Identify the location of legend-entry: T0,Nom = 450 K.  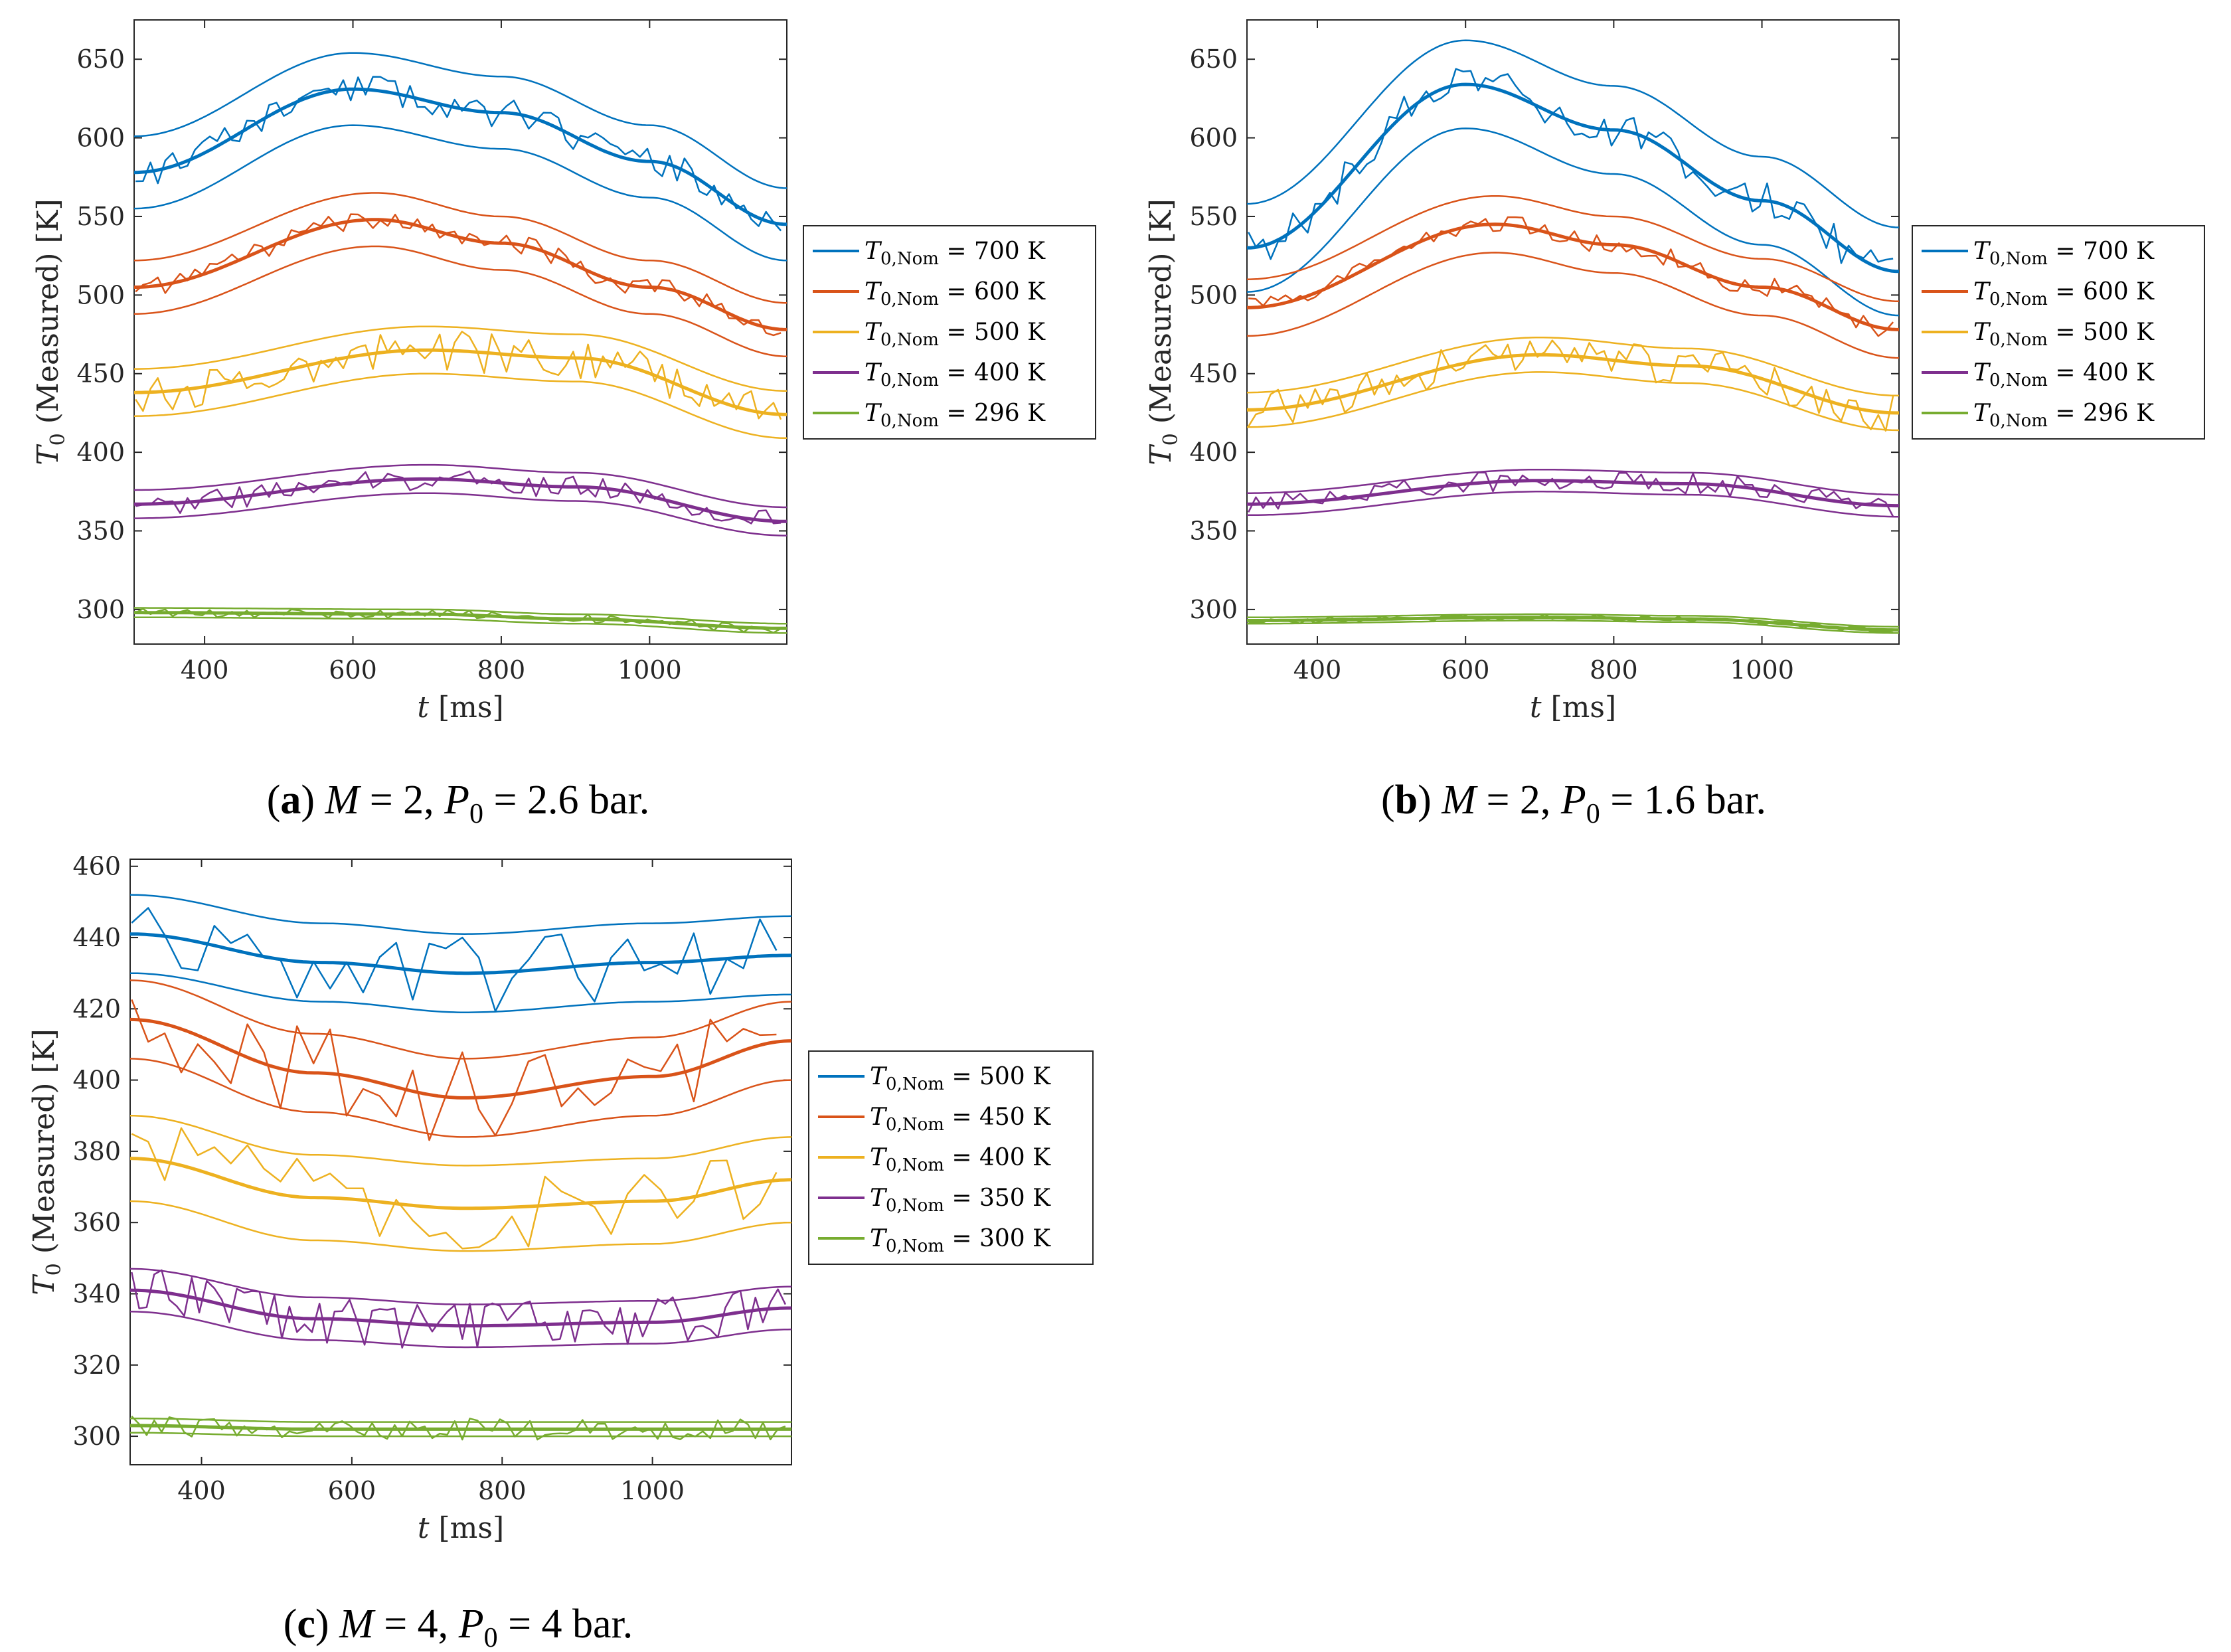
(960, 1119).